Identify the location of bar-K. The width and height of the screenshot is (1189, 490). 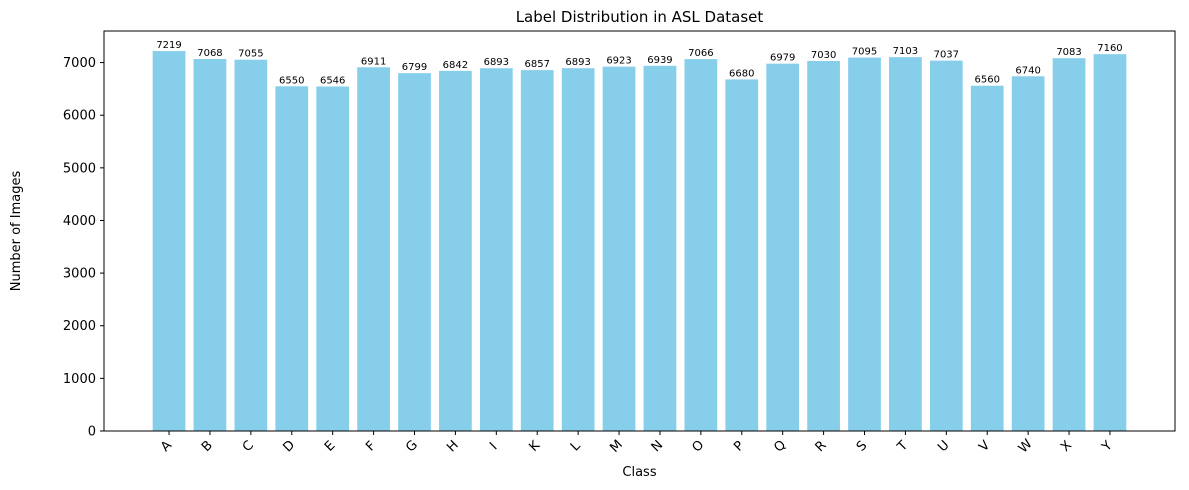
(537, 251).